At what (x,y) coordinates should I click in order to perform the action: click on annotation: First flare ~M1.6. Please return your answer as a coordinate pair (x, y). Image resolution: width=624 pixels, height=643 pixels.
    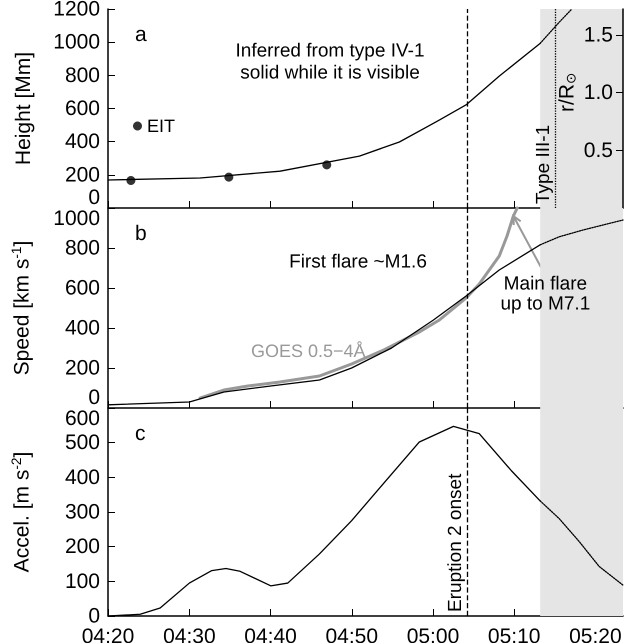
    Looking at the image, I should click on (358, 262).